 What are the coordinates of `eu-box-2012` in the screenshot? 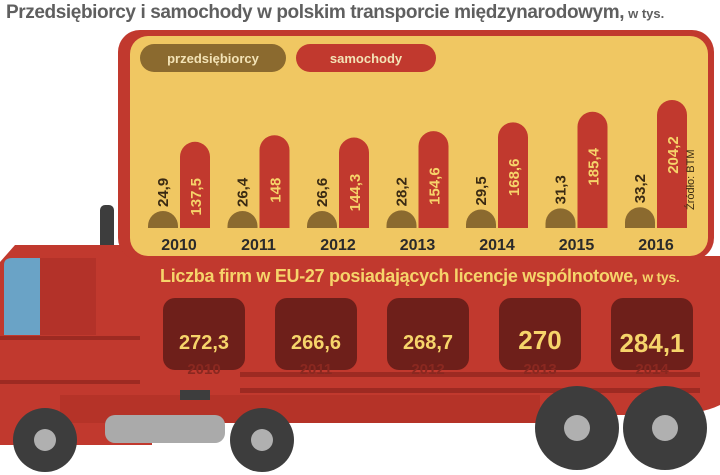 It's located at (428, 334).